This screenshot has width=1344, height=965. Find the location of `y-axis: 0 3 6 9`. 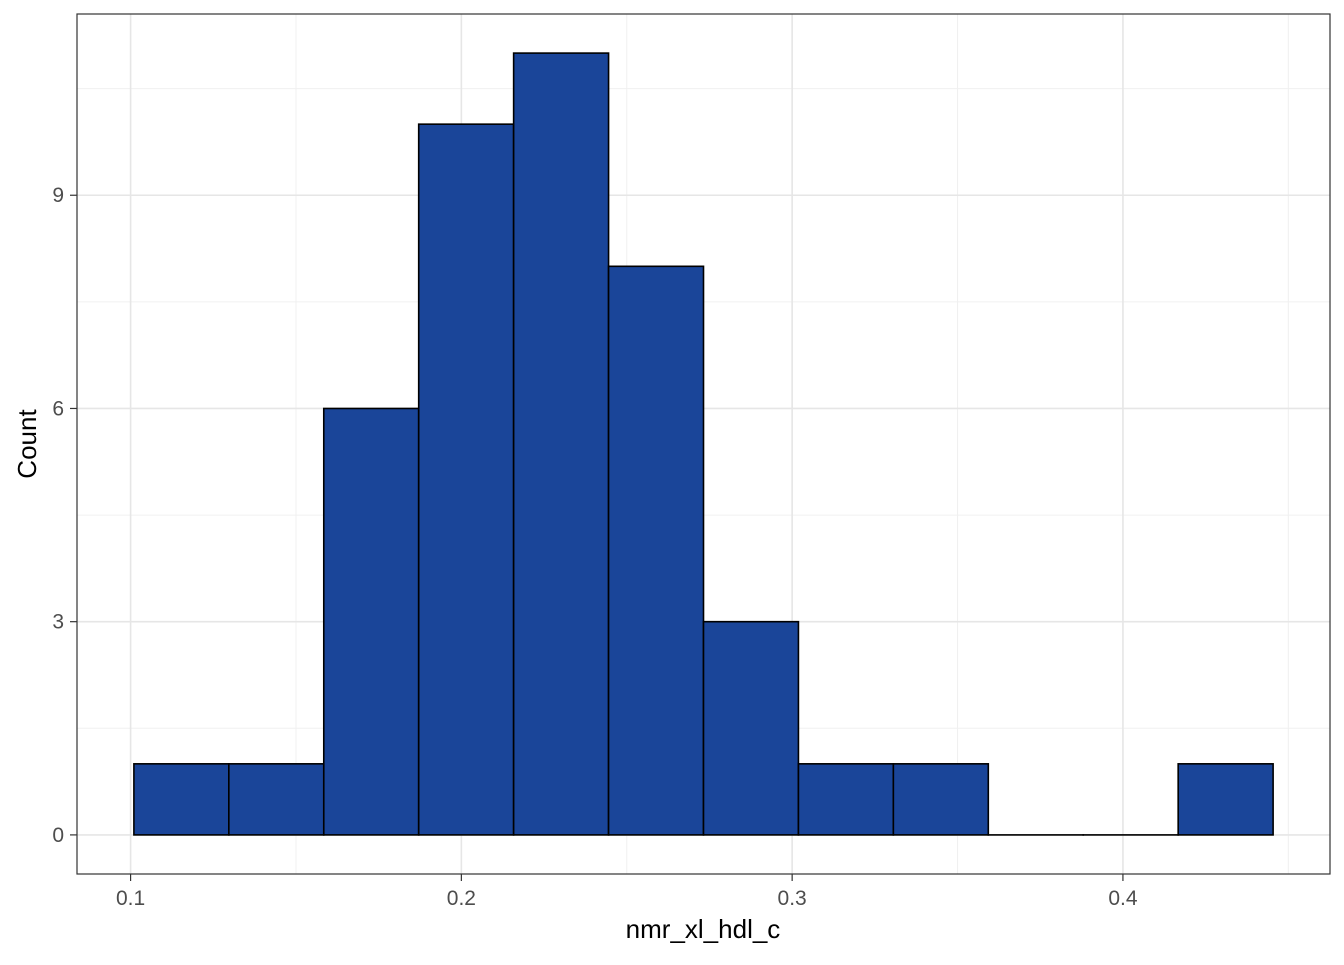

y-axis: 0 3 6 9 is located at coordinates (64, 515).